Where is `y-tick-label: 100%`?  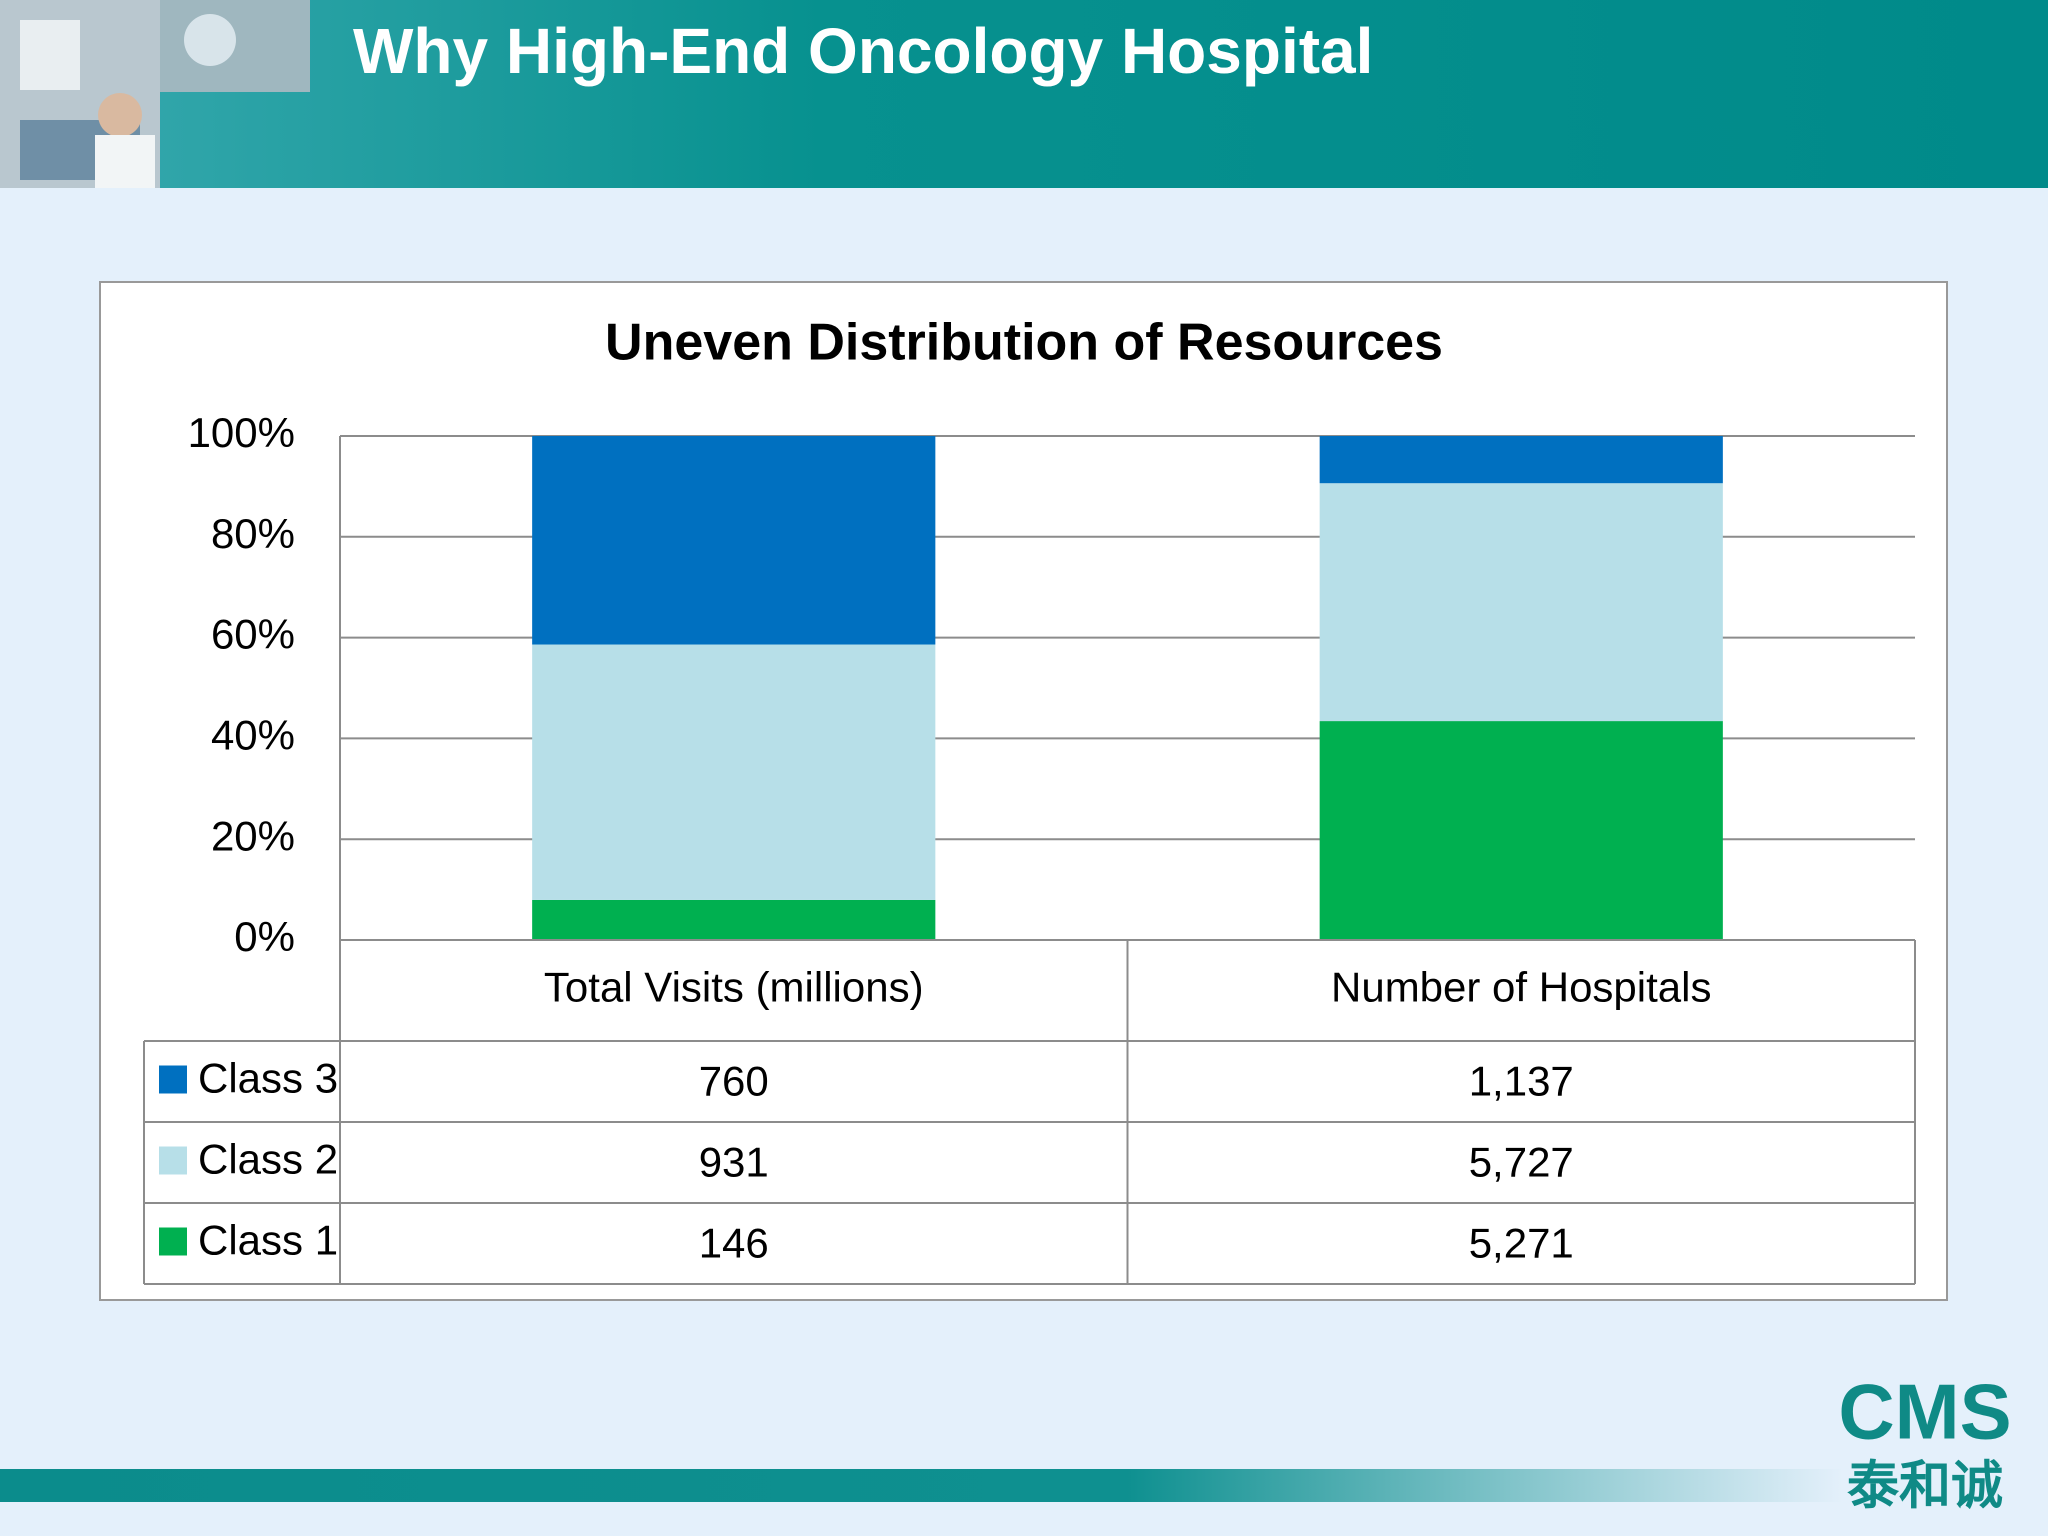
y-tick-label: 100% is located at coordinates (241, 432).